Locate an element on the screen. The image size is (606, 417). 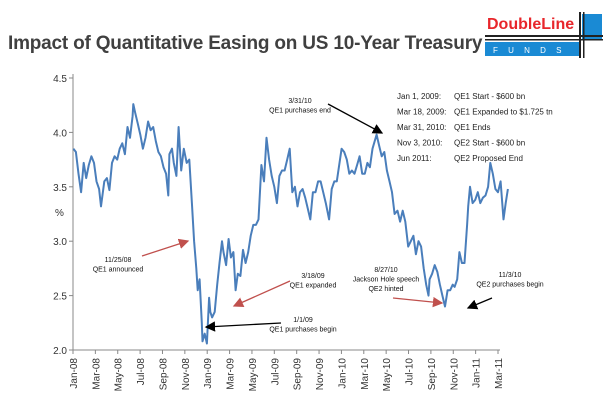
y-tick-label: 3.5 is located at coordinates (60, 188).